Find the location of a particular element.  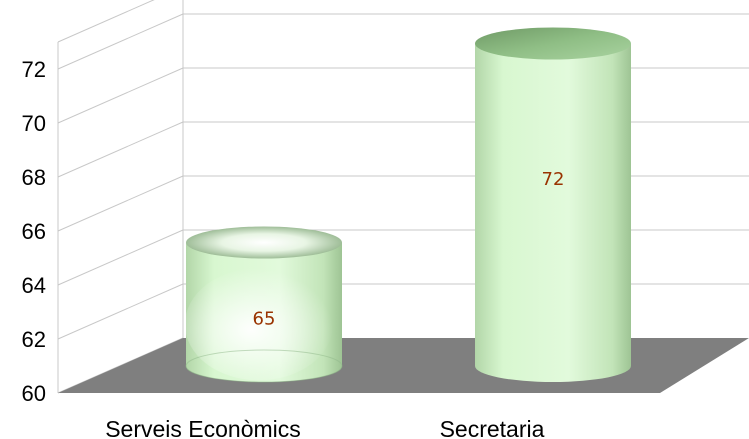

y-tick-label: 70 is located at coordinates (34, 123).